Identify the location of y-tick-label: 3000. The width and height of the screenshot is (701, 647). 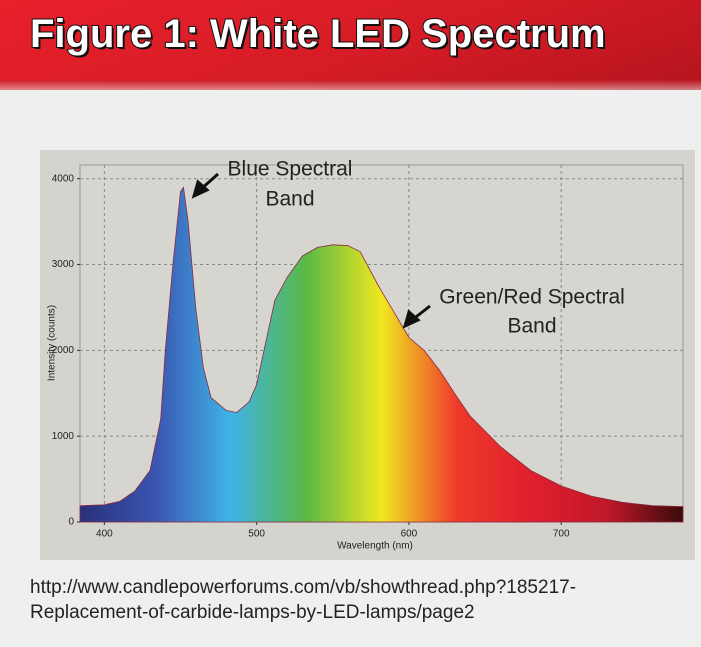
(63, 264).